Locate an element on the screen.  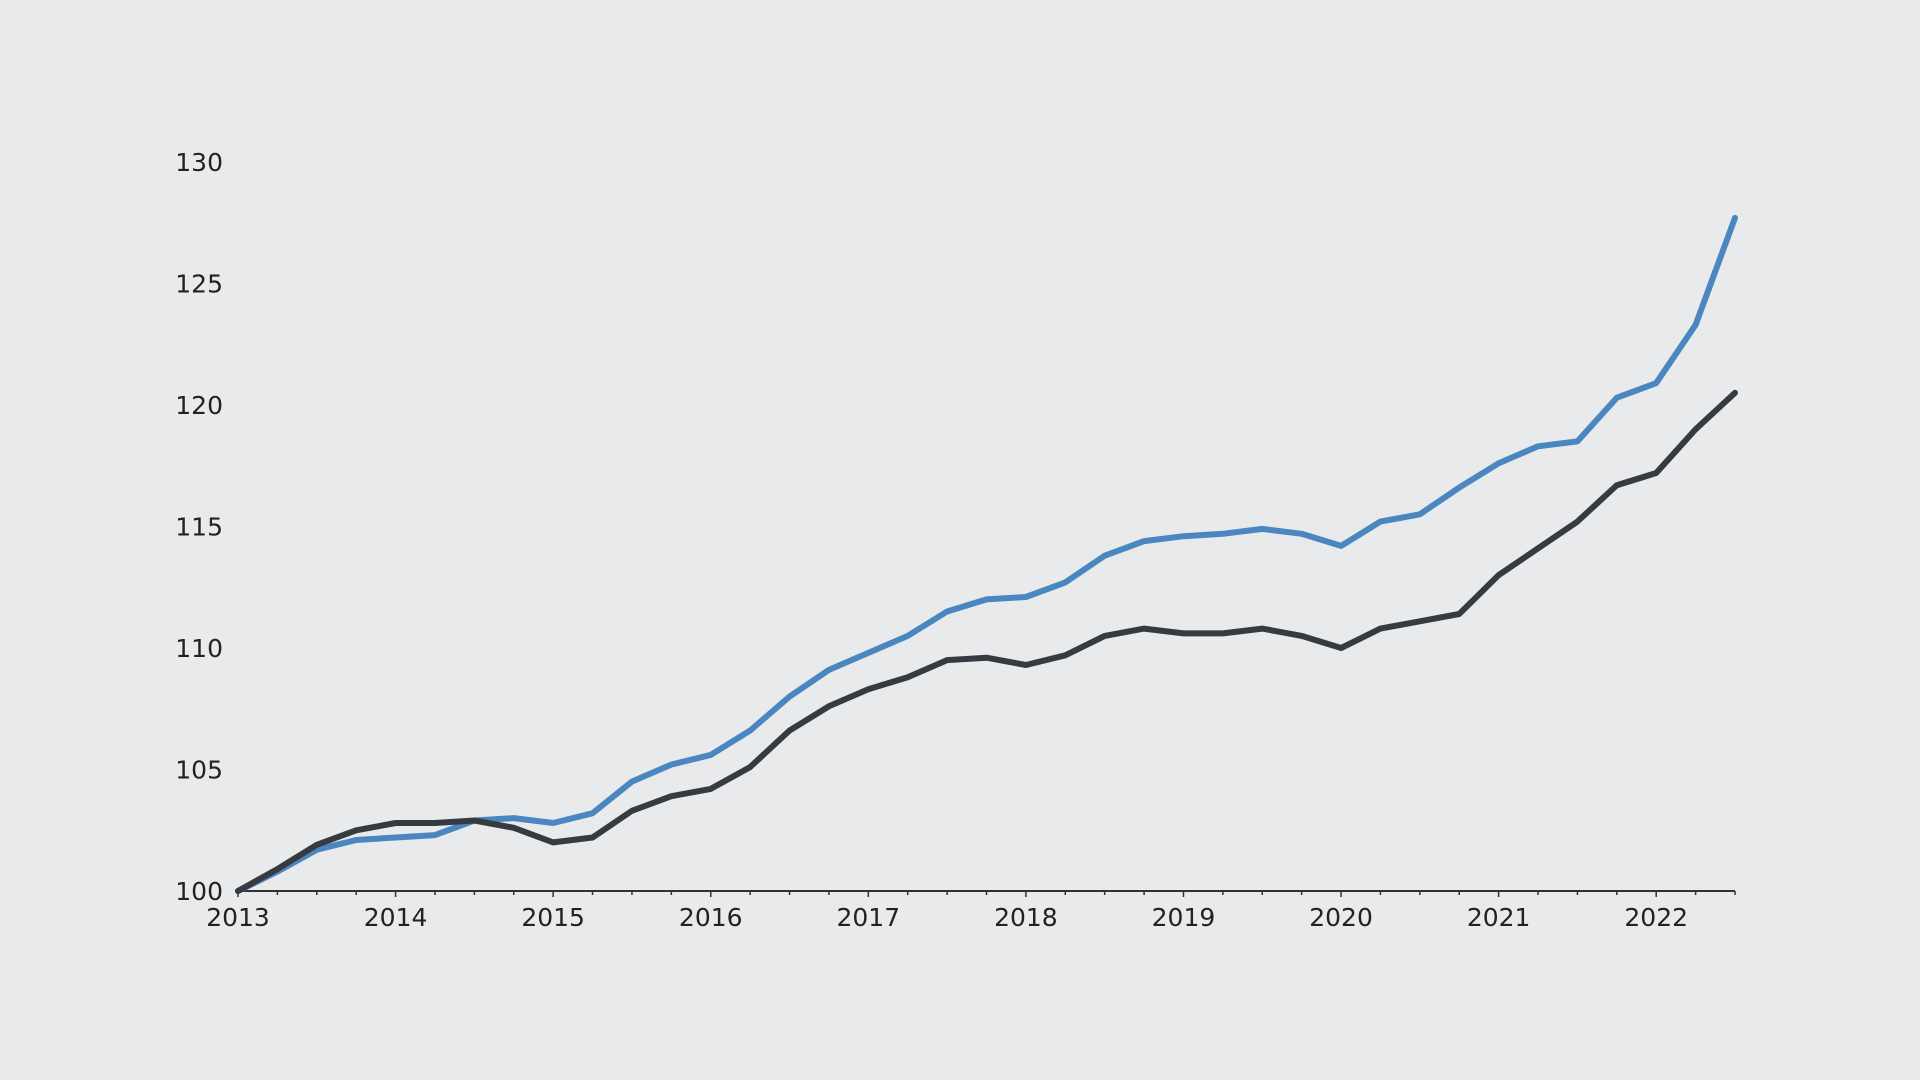
x-tick-label: 2013 is located at coordinates (238, 917).